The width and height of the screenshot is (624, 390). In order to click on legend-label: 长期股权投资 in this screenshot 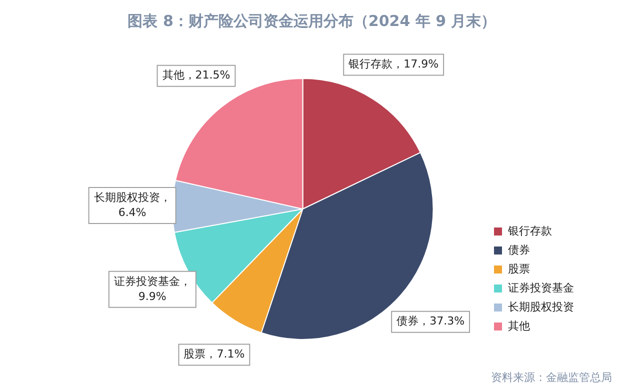, I will do `click(541, 307)`.